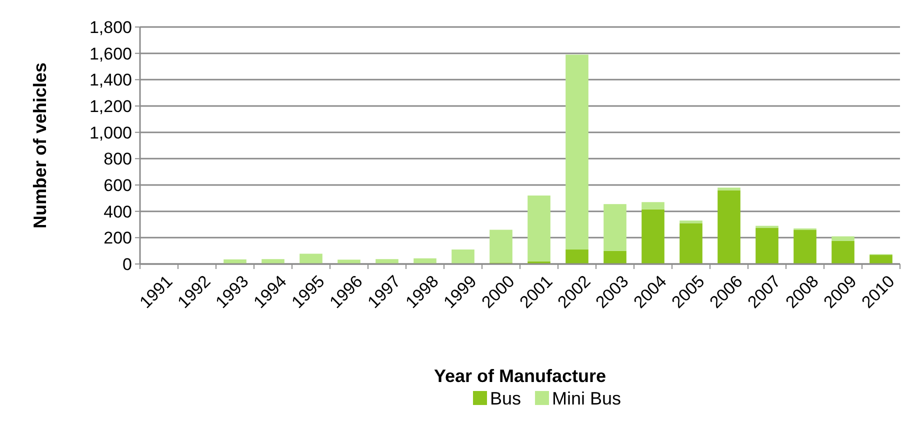 The image size is (920, 430). Describe the element at coordinates (118, 238) in the screenshot. I see `y-tick-label: 200` at that location.